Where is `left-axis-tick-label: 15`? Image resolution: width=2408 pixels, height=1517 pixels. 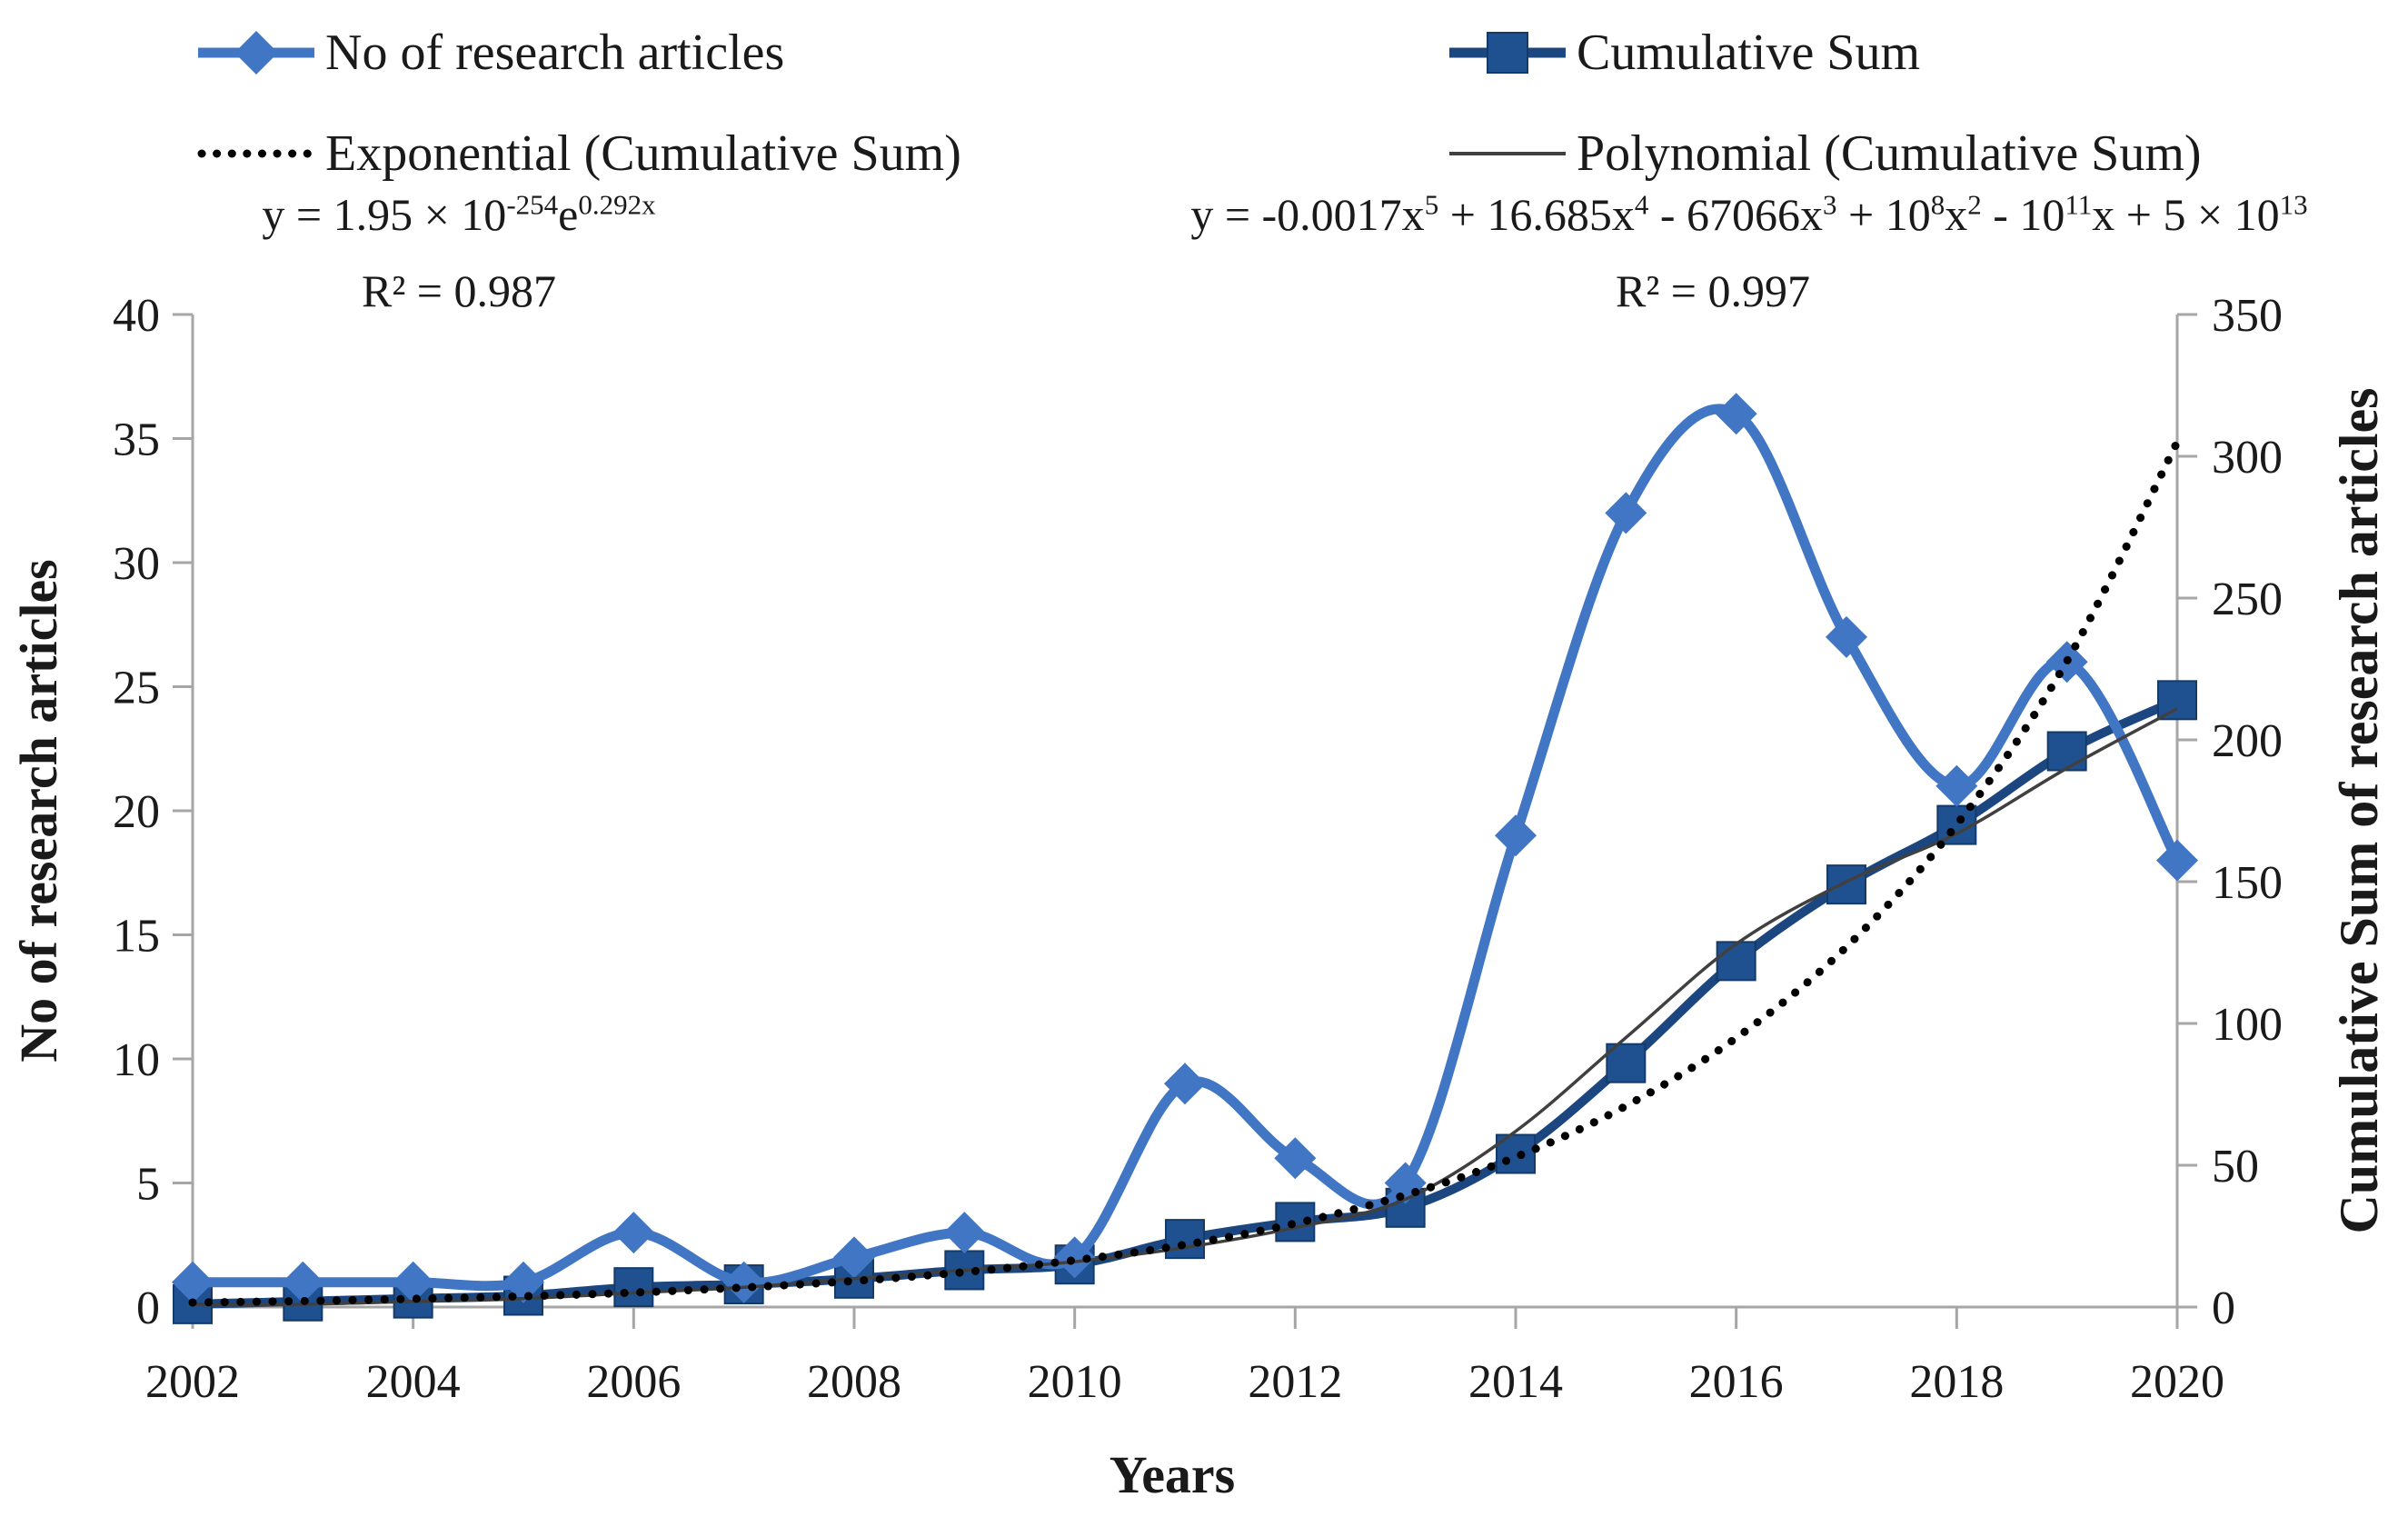 left-axis-tick-label: 15 is located at coordinates (136, 937).